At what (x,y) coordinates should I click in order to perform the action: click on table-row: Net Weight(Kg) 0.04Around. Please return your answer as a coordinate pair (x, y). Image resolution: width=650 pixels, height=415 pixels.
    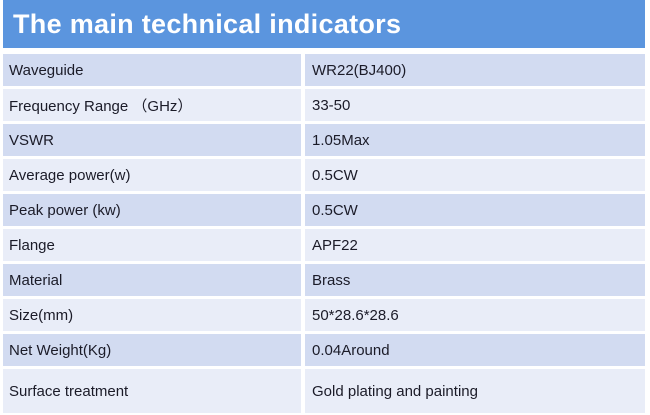
    Looking at the image, I should click on (324, 350).